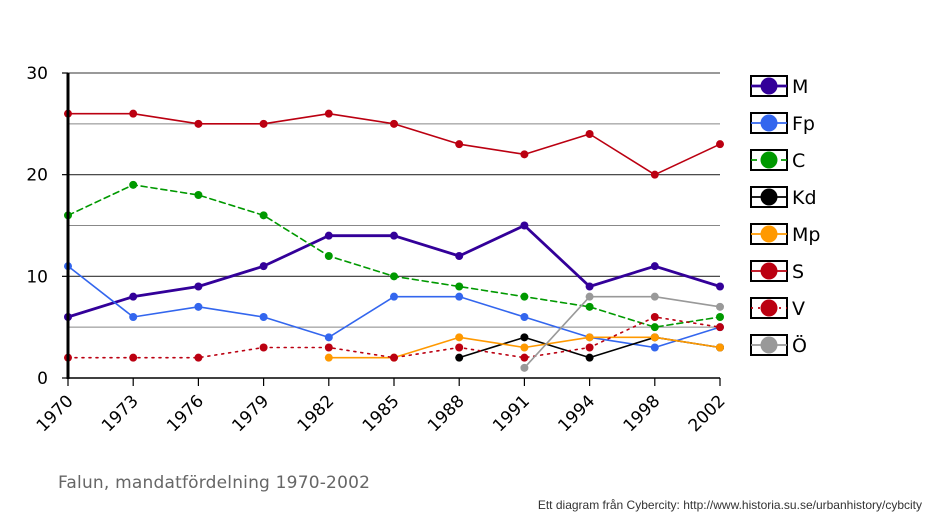 This screenshot has height=521, width=934. What do you see at coordinates (459, 296) in the screenshot?
I see `point-Fp-1988` at bounding box center [459, 296].